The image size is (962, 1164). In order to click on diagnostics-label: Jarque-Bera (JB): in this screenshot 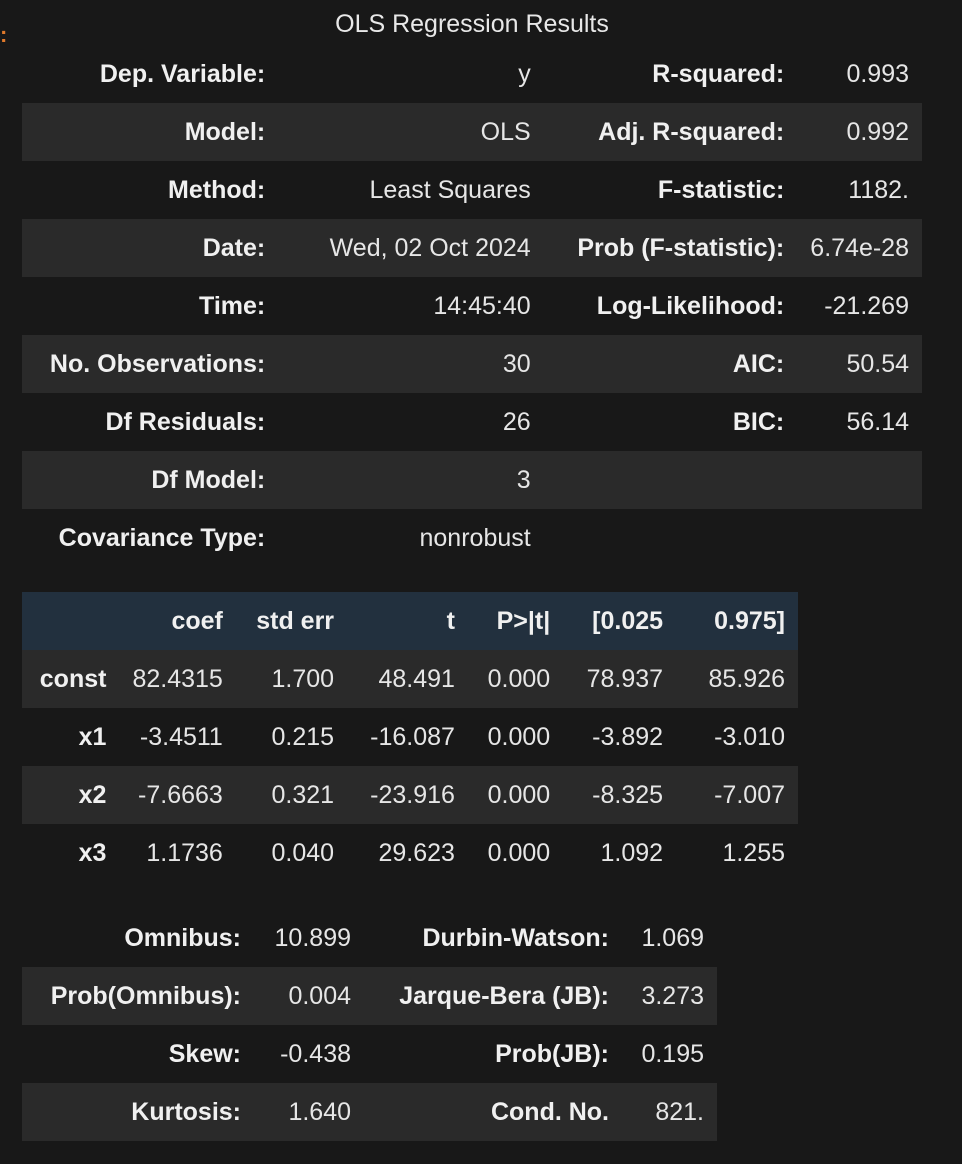, I will do `click(493, 996)`.